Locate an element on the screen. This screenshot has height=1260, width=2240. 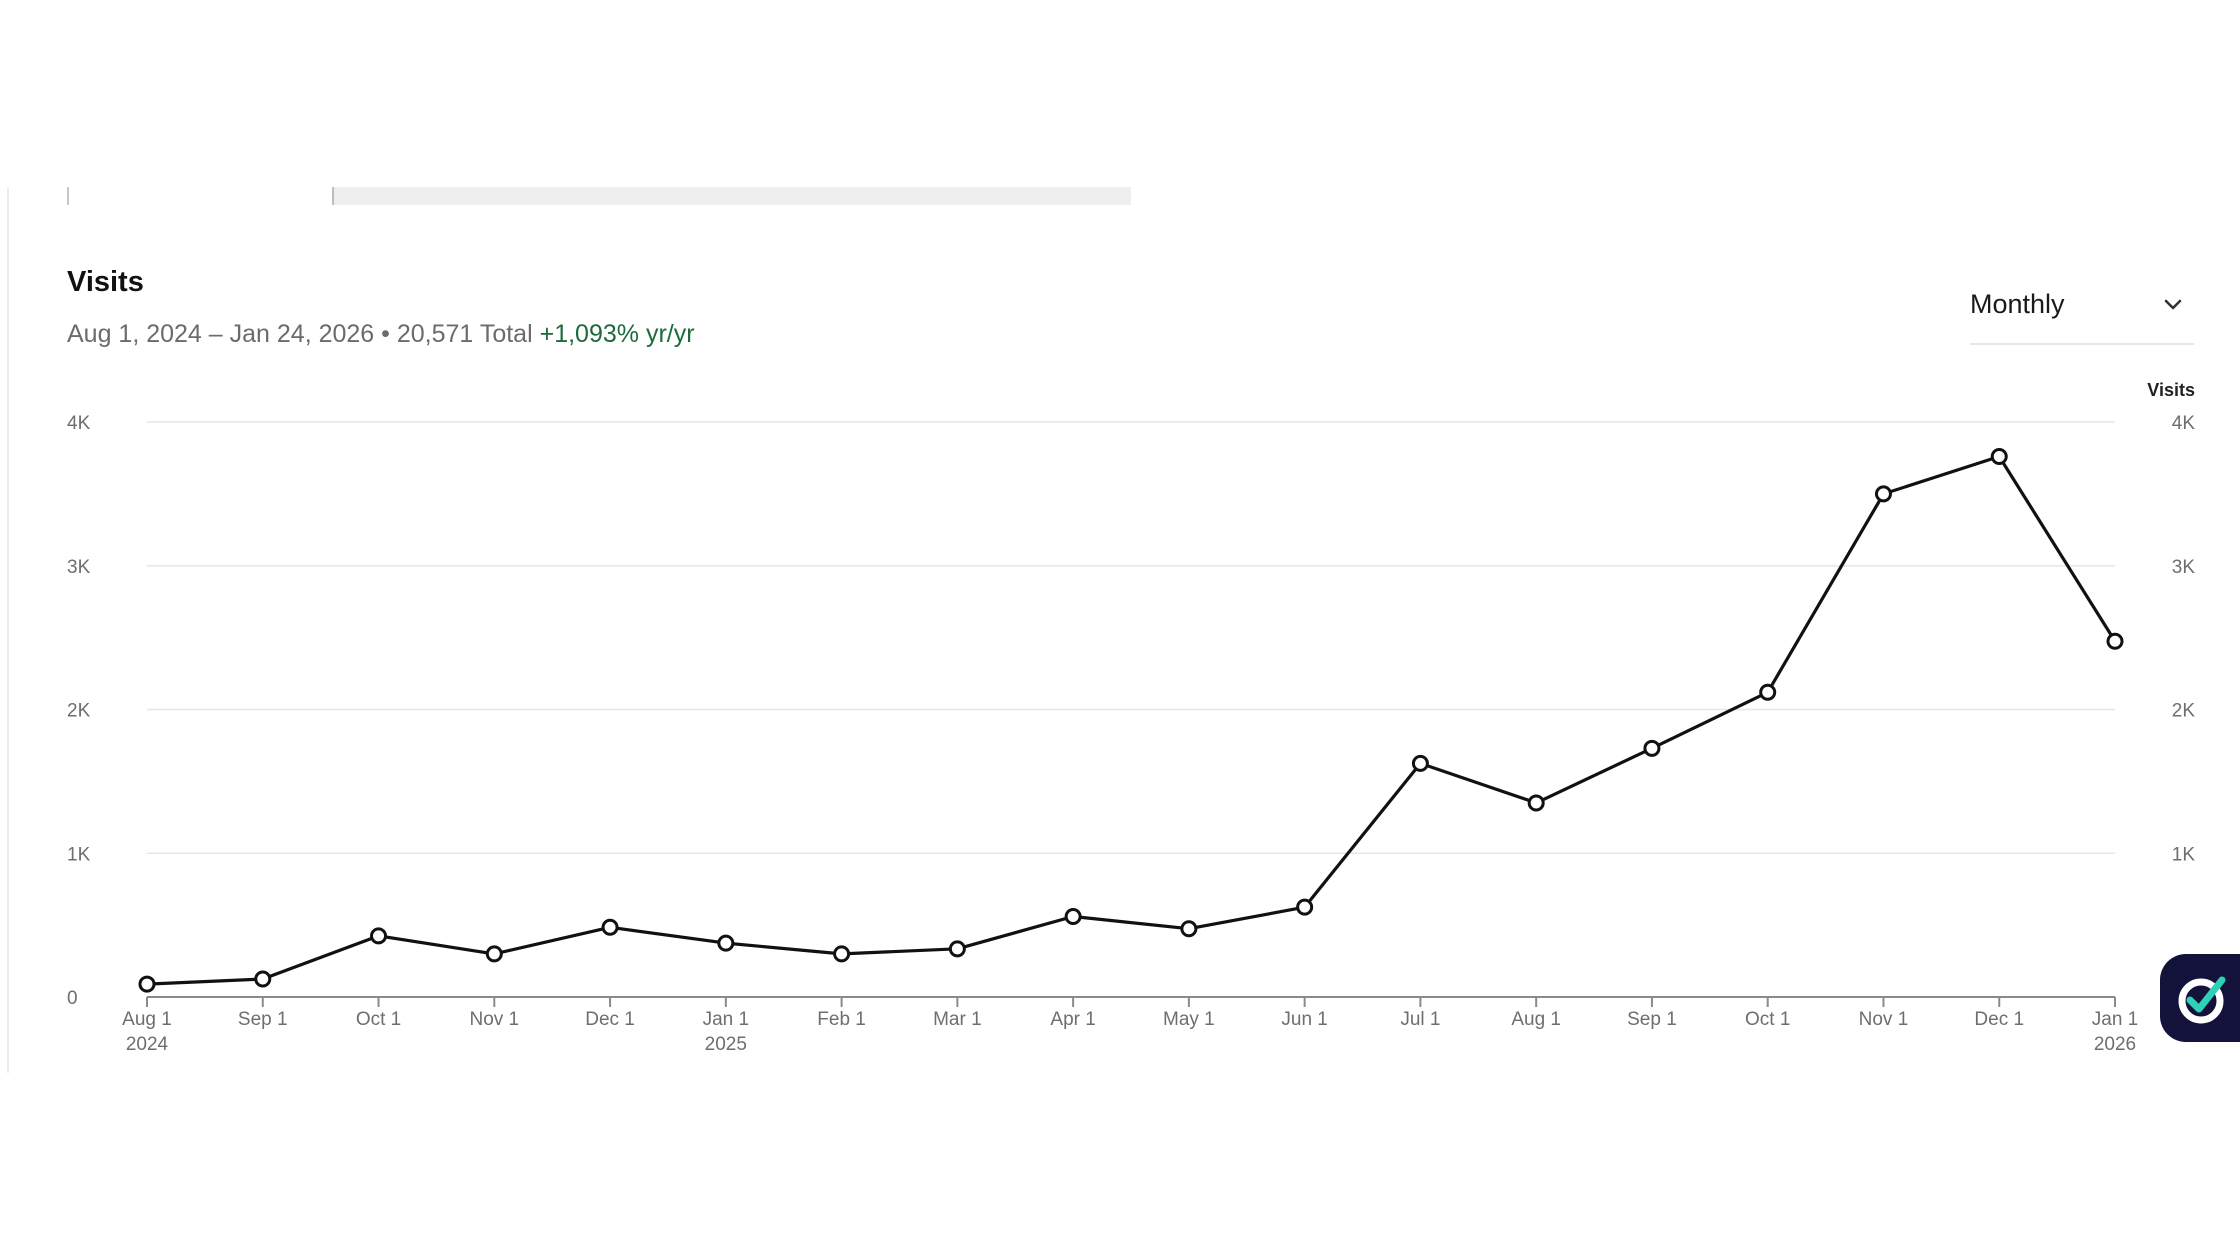
date-range: Aug 1, 2024 – Jan 24, 2026 is located at coordinates (221, 334).